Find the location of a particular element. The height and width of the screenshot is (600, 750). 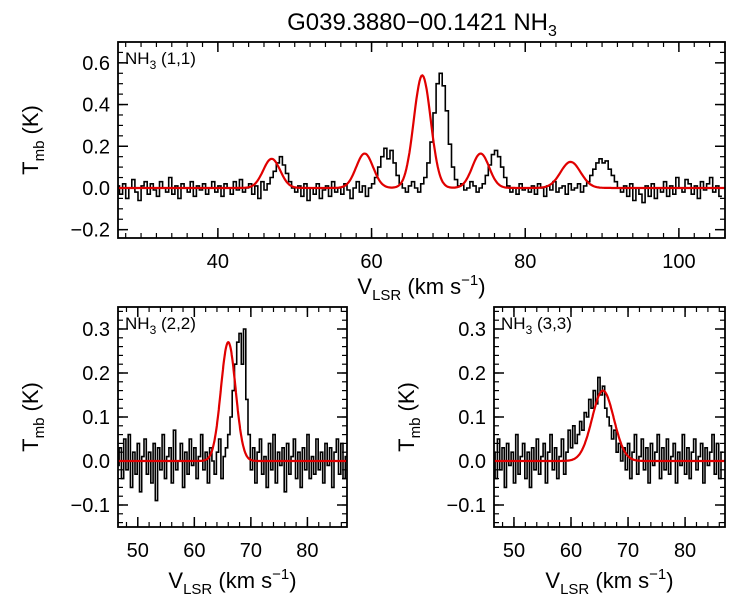

y-tick-label: 0.4 is located at coordinates (96, 106).